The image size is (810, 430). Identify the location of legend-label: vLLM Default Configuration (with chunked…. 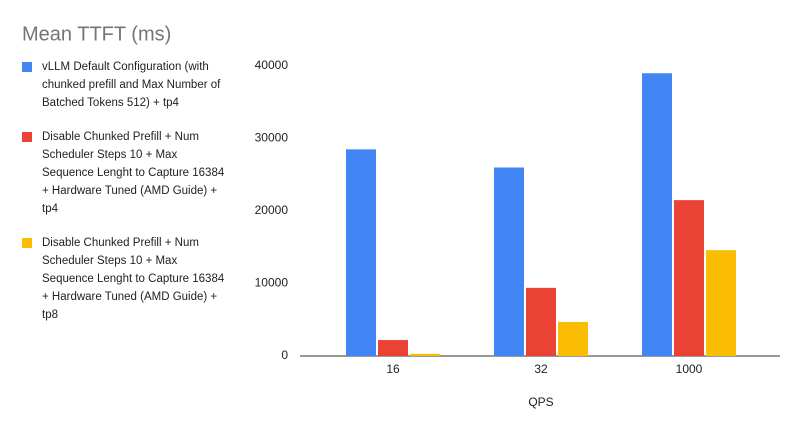
(131, 85).